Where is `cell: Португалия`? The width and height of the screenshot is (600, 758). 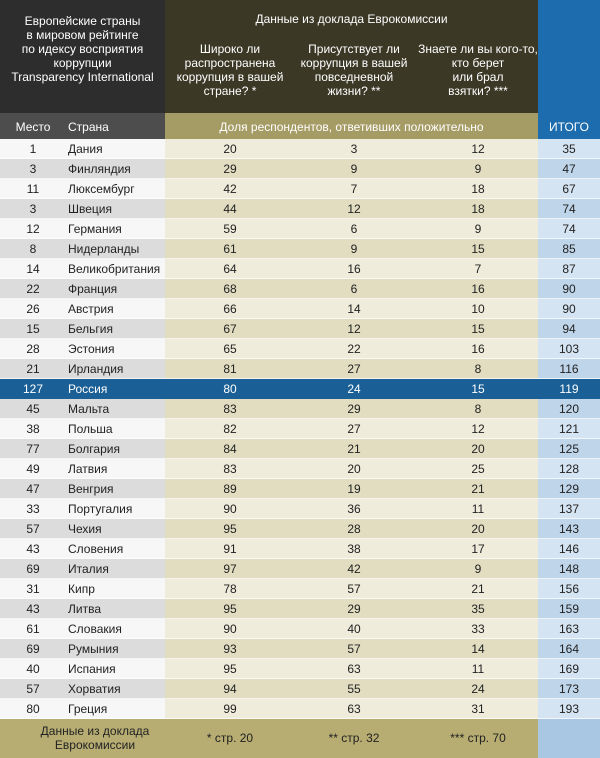
cell: Португалия is located at coordinates (100, 509).